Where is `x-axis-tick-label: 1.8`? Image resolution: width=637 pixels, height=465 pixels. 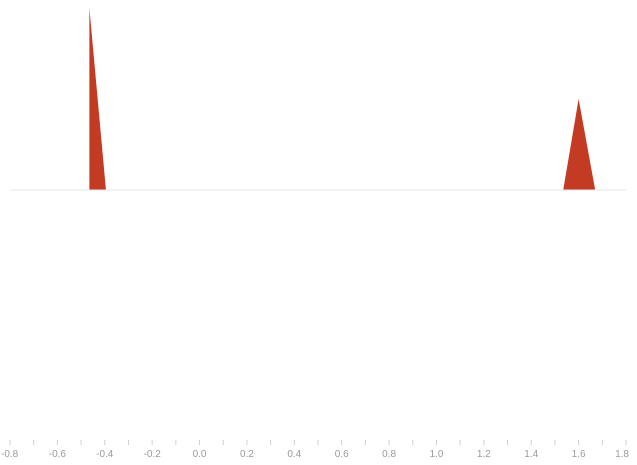
x-axis-tick-label: 1.8 is located at coordinates (622, 454).